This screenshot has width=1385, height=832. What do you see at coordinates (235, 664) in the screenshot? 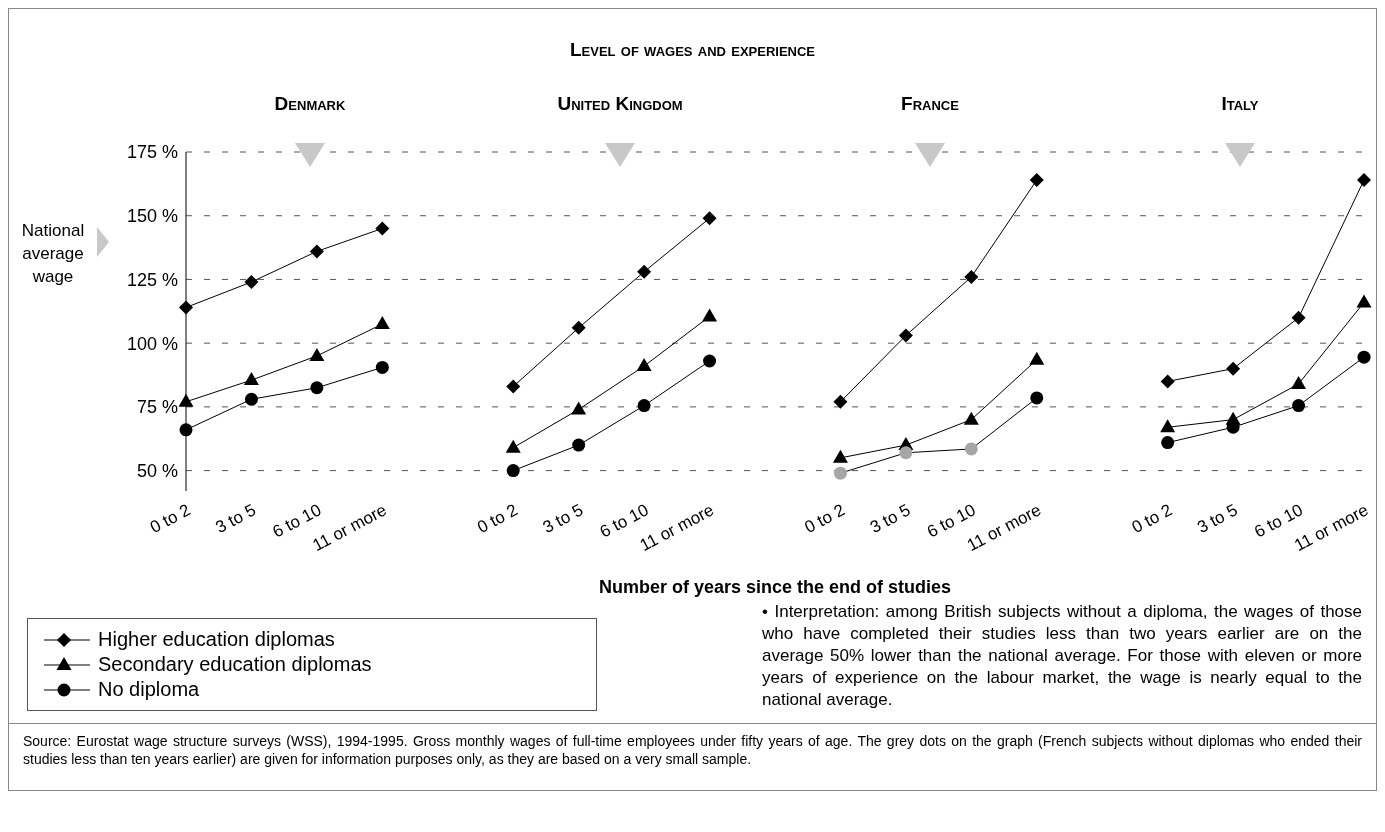
I see `legend-label: Secondary education diplomas` at bounding box center [235, 664].